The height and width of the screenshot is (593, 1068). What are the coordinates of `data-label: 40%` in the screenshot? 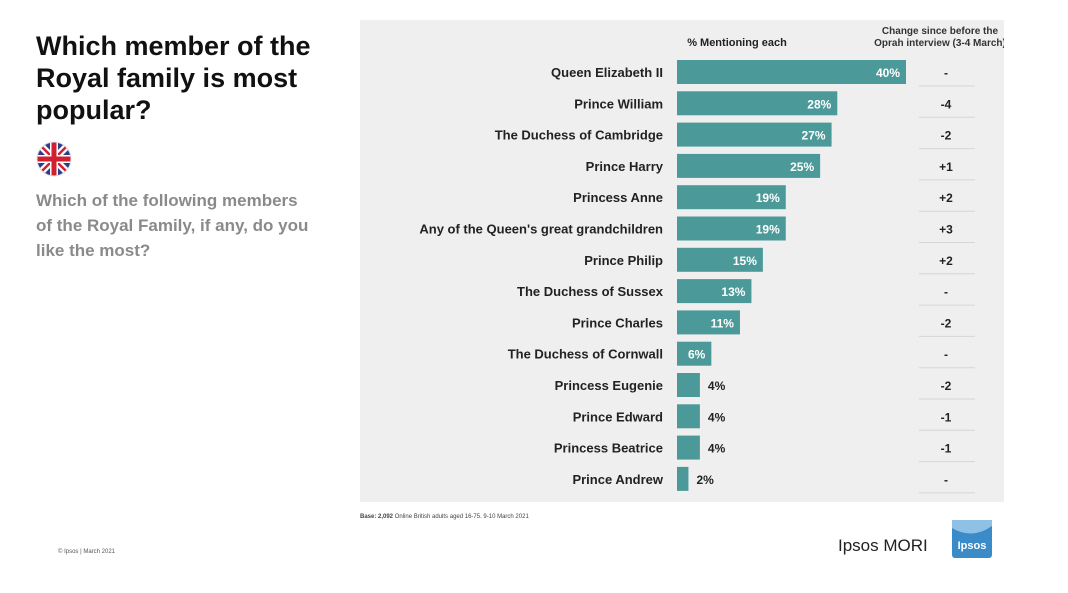 It's located at (888, 73).